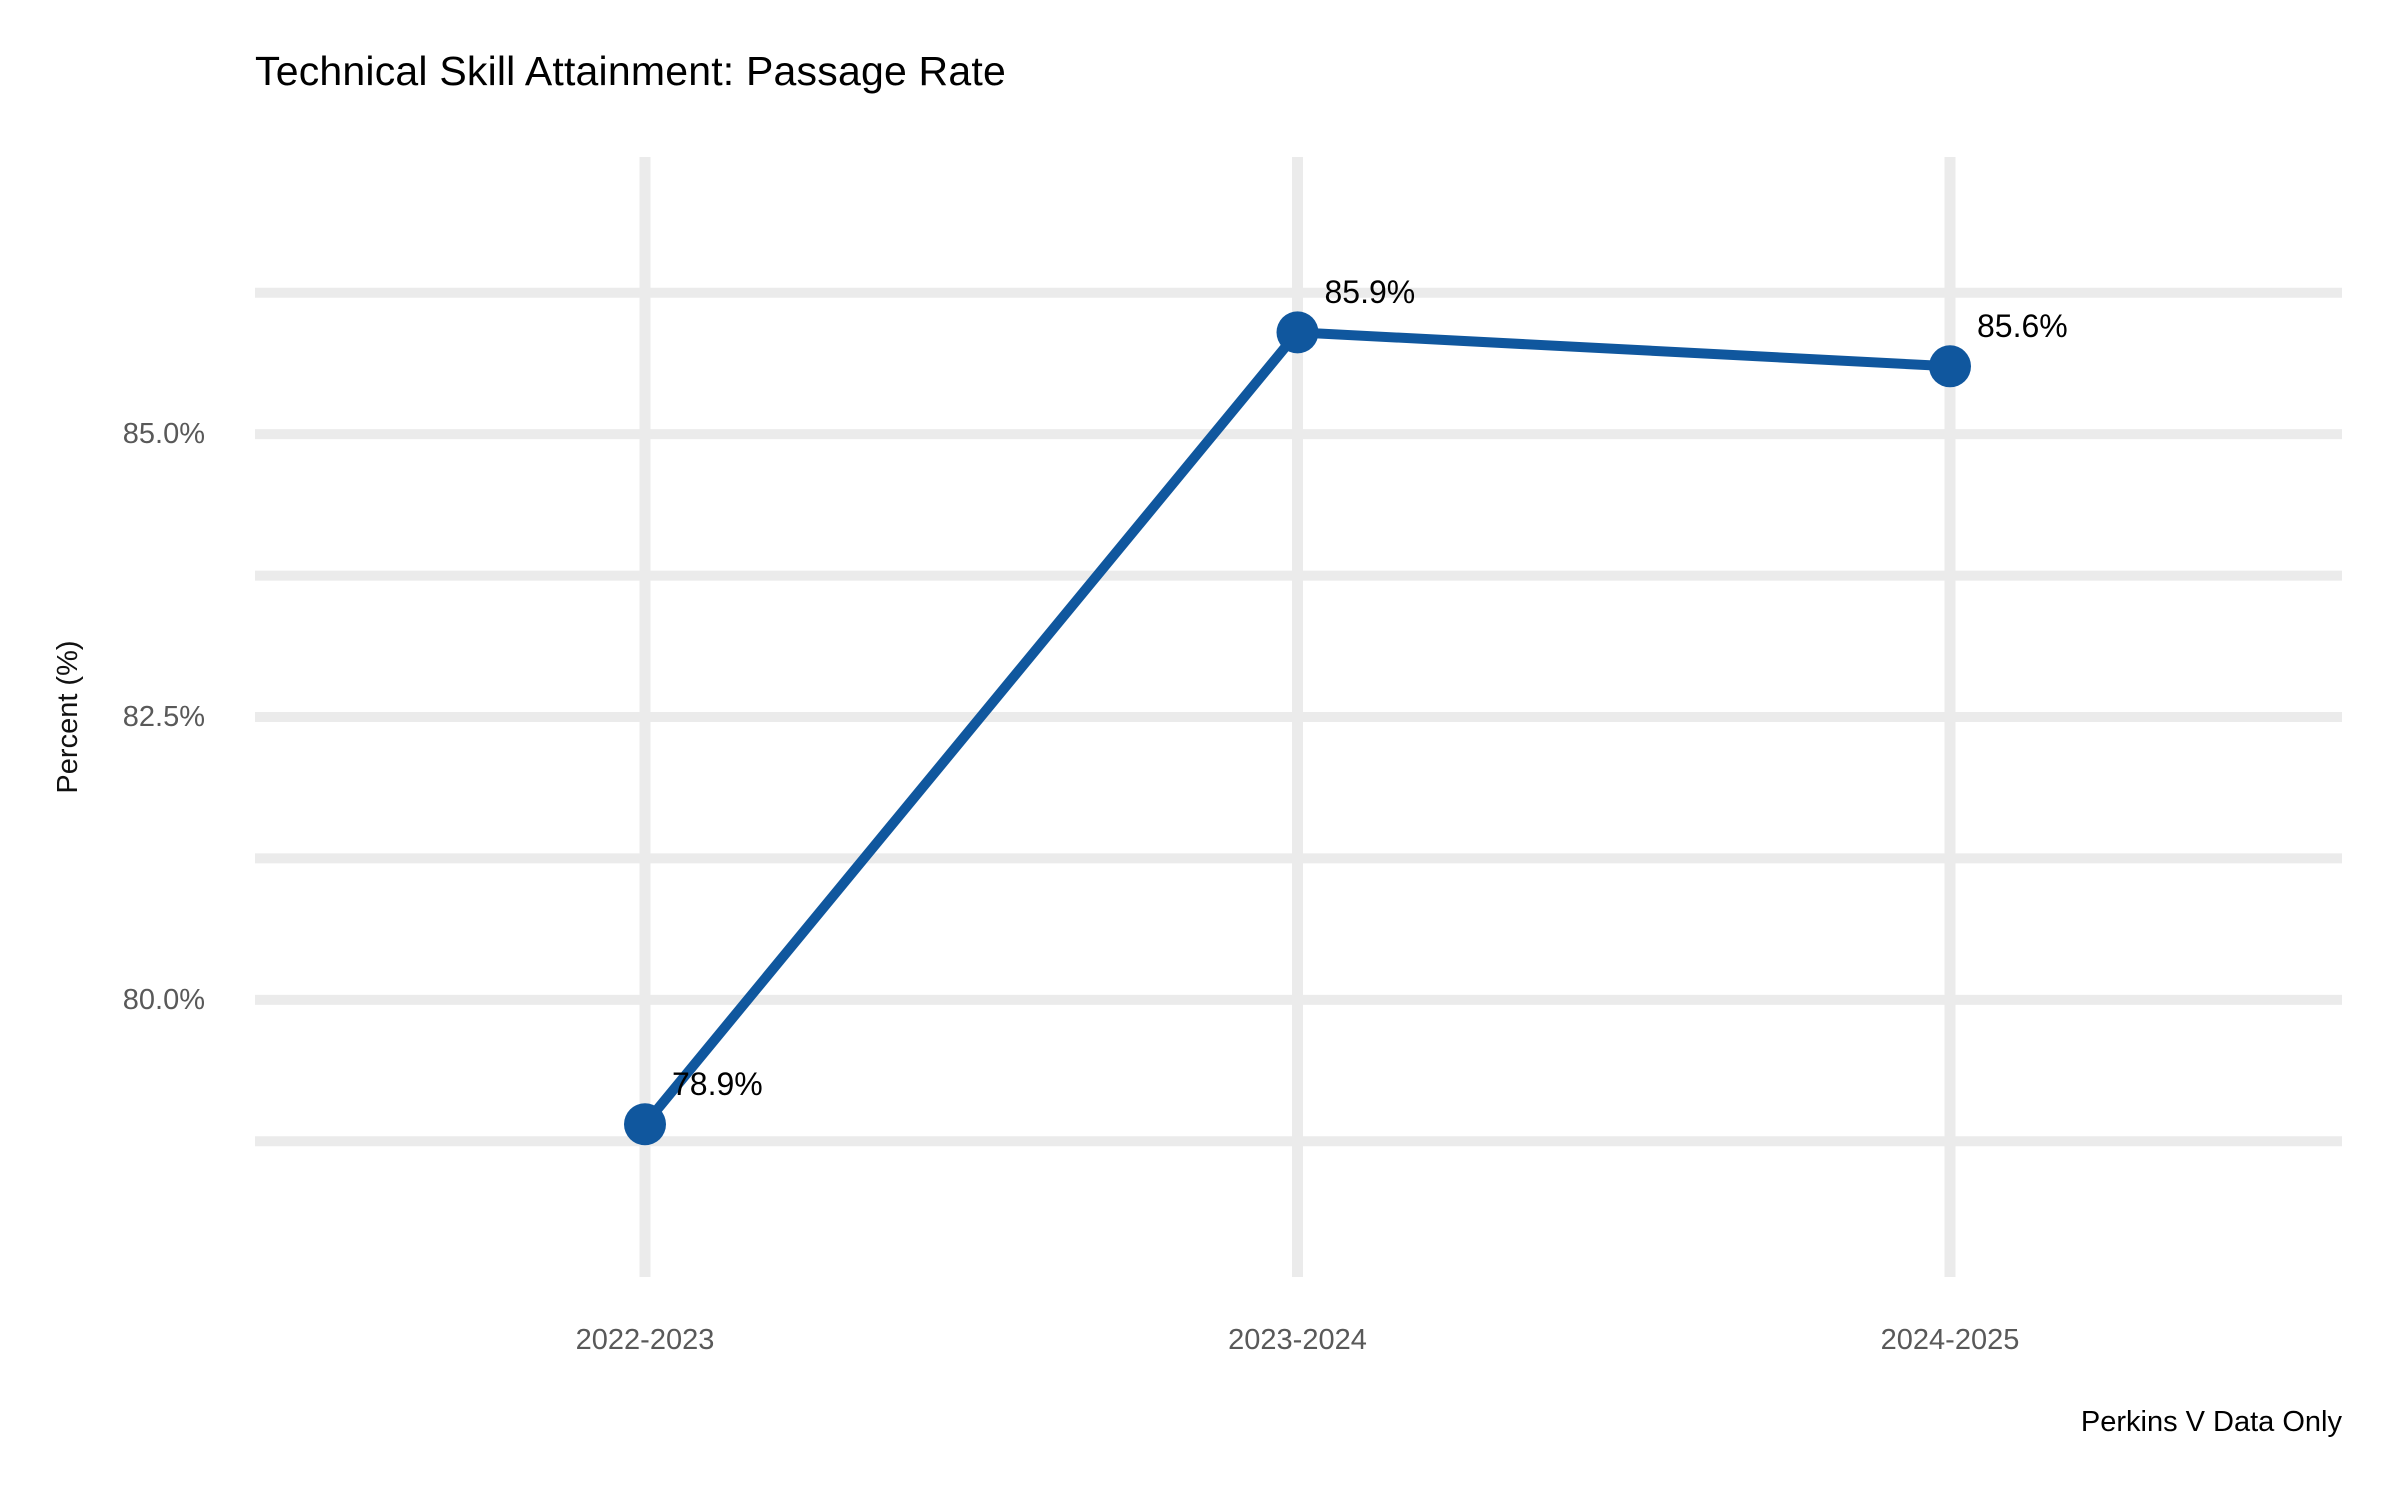  Describe the element at coordinates (2211, 1422) in the screenshot. I see `chart-caption: Perkins V Data Only` at that location.